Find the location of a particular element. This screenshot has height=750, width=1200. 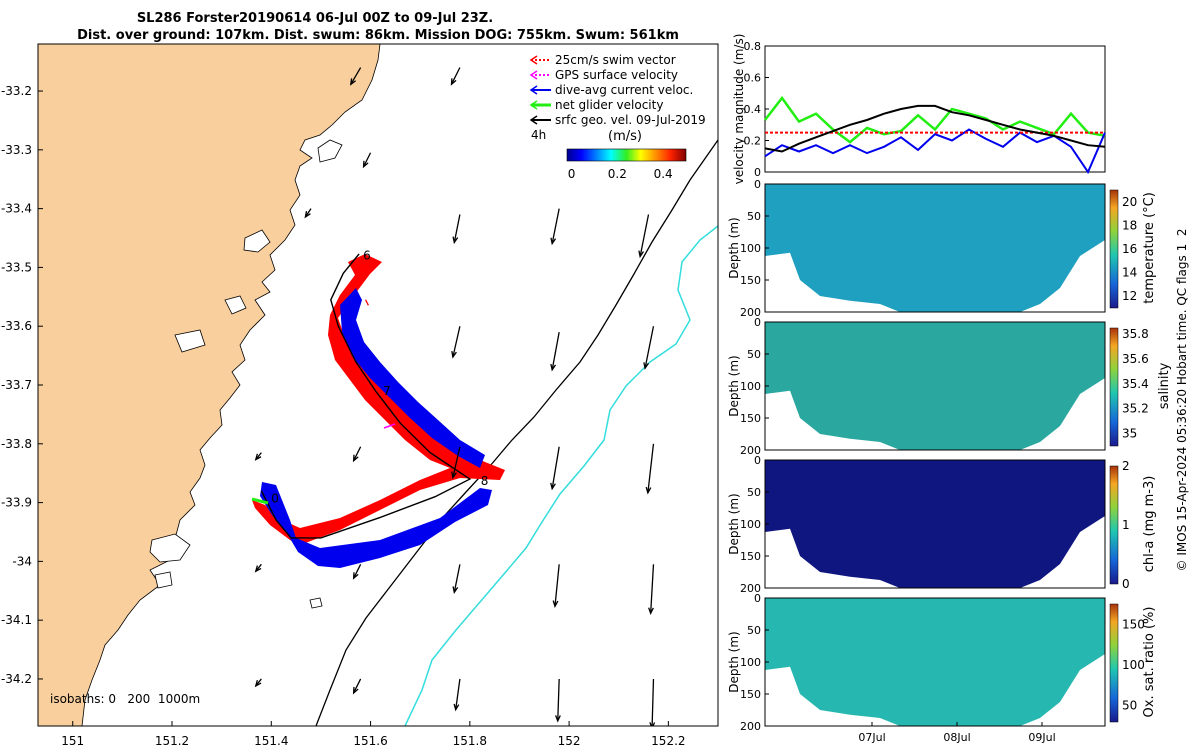

velocity-panel: 0 0.2 0.4 0.6 0.8 velocity magnitude (m/s) is located at coordinates (919, 109).